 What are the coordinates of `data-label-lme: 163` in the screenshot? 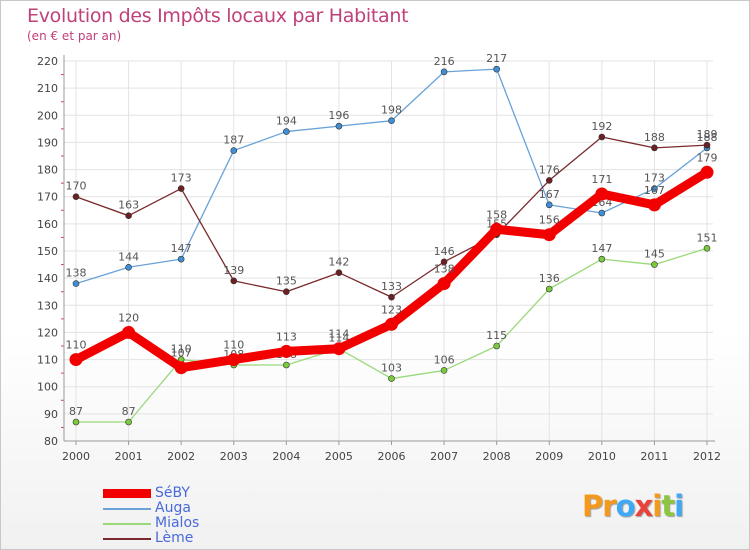 It's located at (128, 205).